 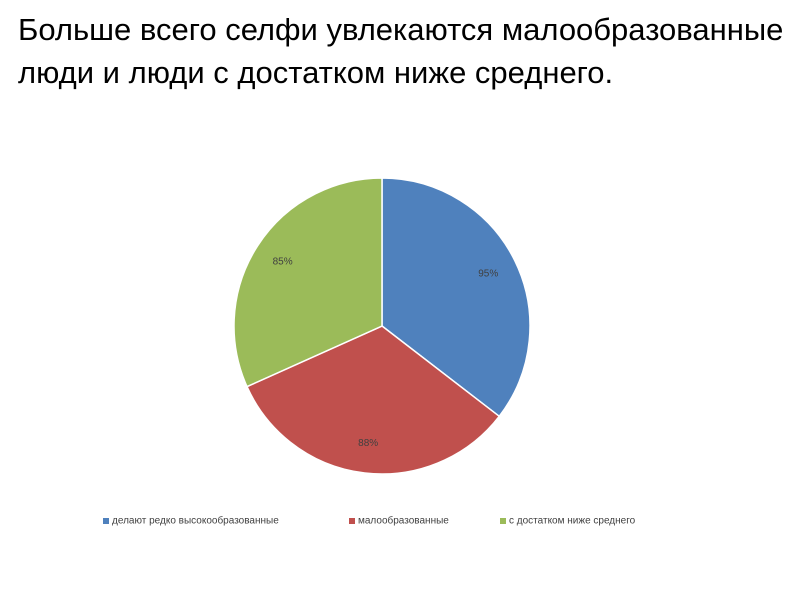 I want to click on legend-label: делают редко высокообразованные, so click(x=195, y=521).